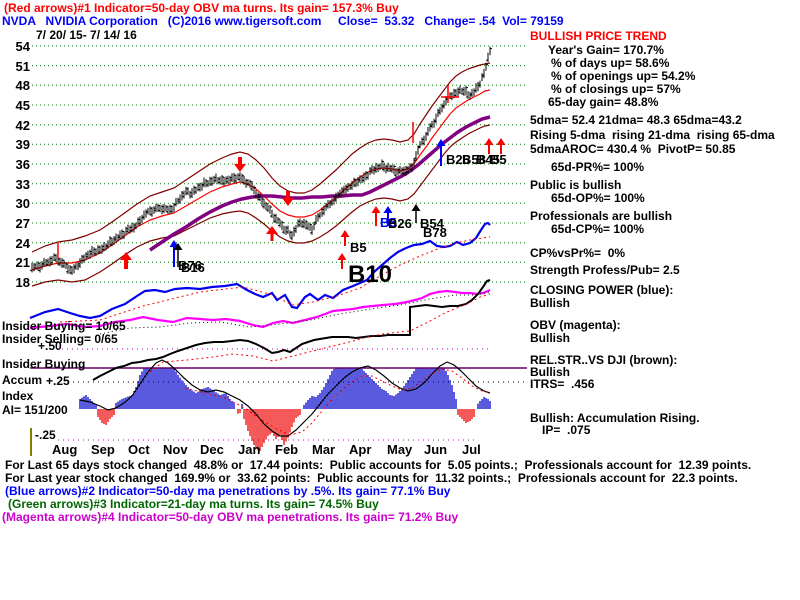 The width and height of the screenshot is (800, 600). Describe the element at coordinates (432, 223) in the screenshot. I see `signal-annotation: B54` at that location.